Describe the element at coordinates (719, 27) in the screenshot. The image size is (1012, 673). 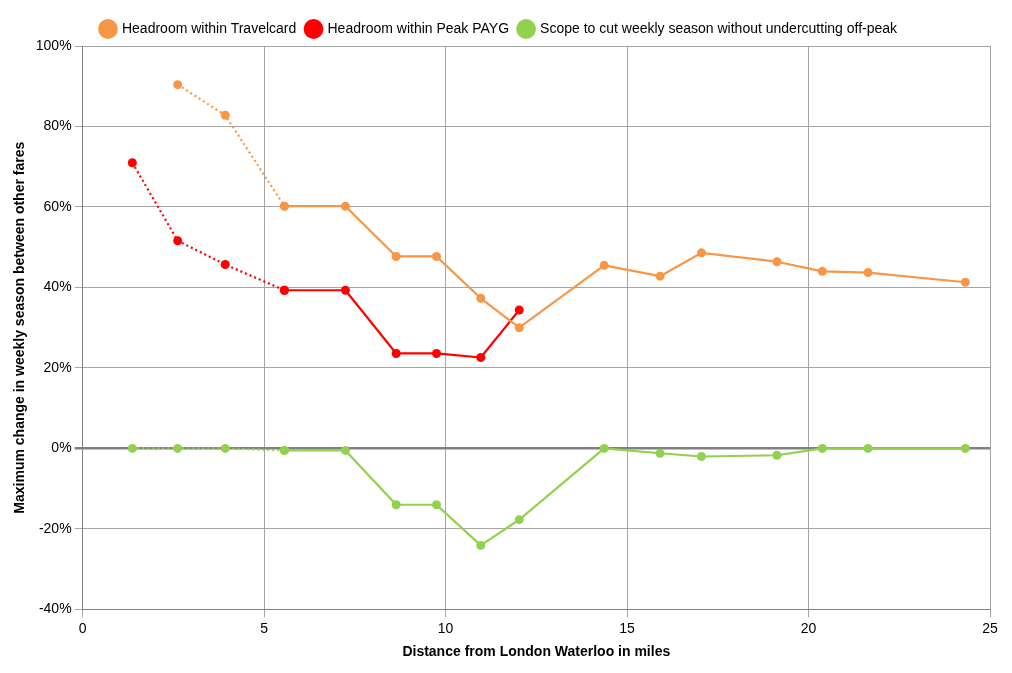
I see `legend-label: Scope to cut weekly season without undercutting off-peak` at that location.